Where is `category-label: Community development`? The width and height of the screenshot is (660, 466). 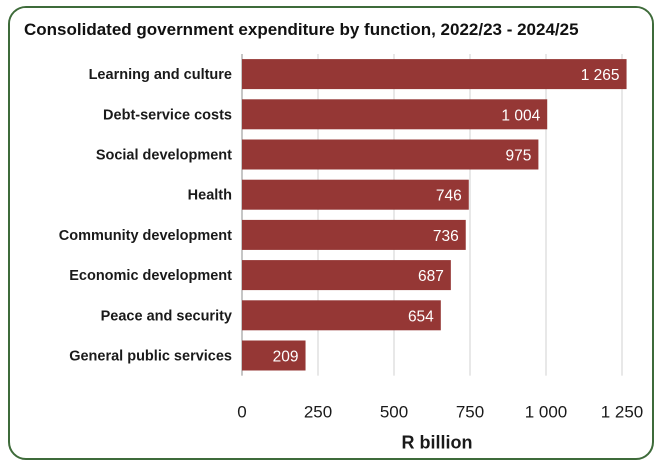
category-label: Community development is located at coordinates (145, 236).